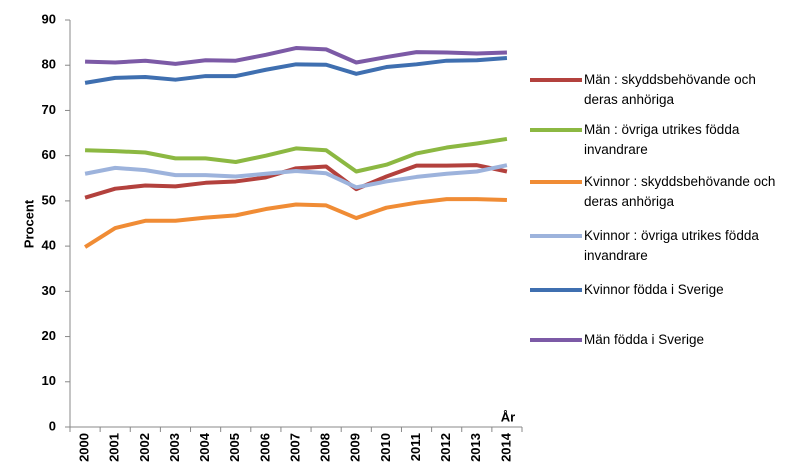 The image size is (785, 471). I want to click on x-tick-label: 2004, so click(204, 447).